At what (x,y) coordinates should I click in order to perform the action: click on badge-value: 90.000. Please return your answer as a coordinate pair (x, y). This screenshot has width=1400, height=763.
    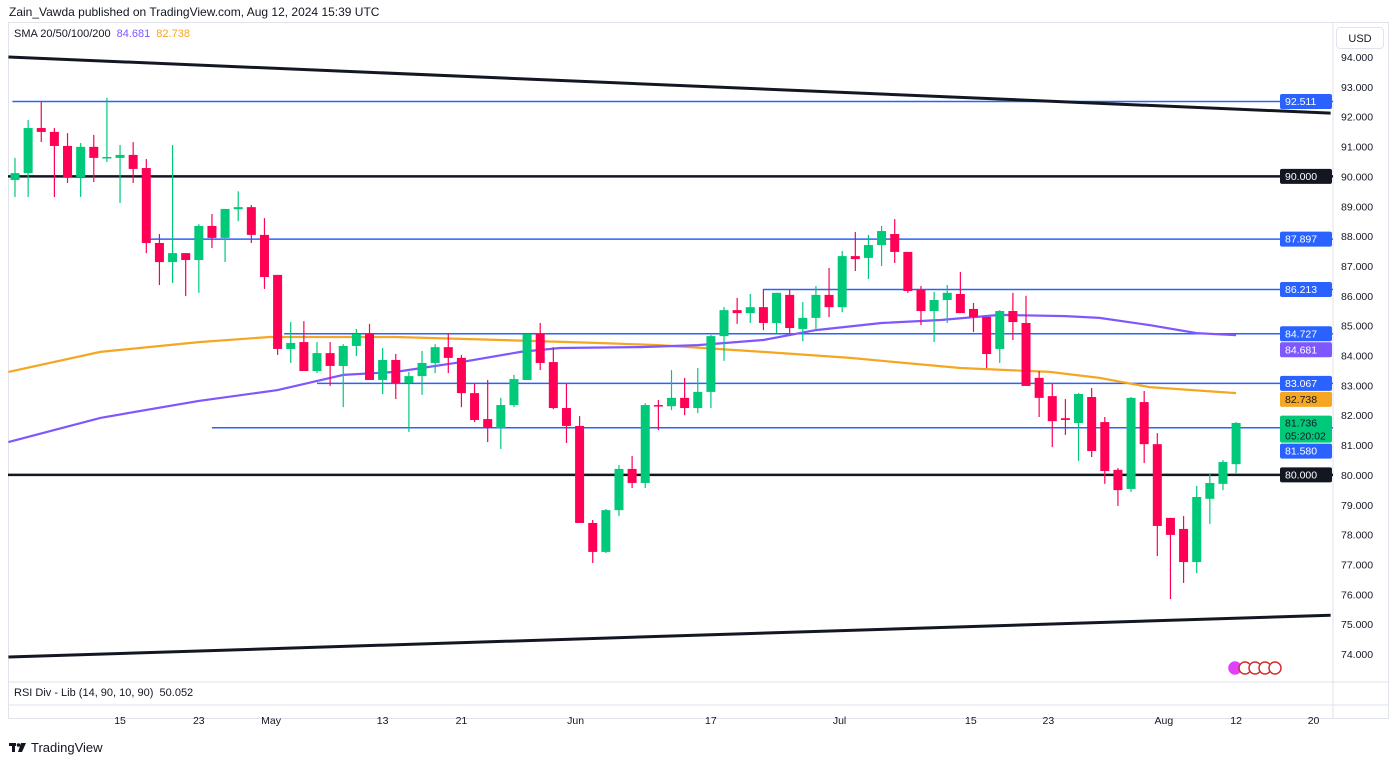
    Looking at the image, I should click on (1301, 177).